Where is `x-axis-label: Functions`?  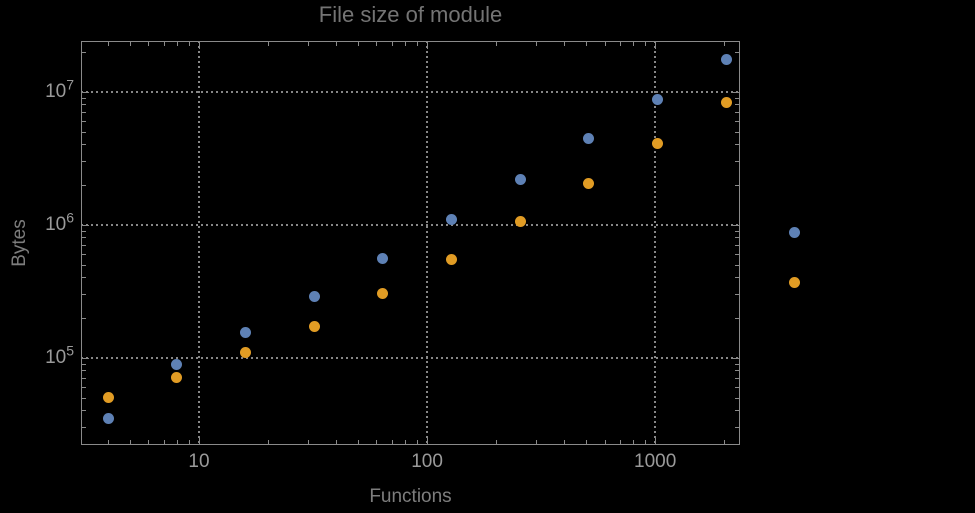
x-axis-label: Functions is located at coordinates (410, 496).